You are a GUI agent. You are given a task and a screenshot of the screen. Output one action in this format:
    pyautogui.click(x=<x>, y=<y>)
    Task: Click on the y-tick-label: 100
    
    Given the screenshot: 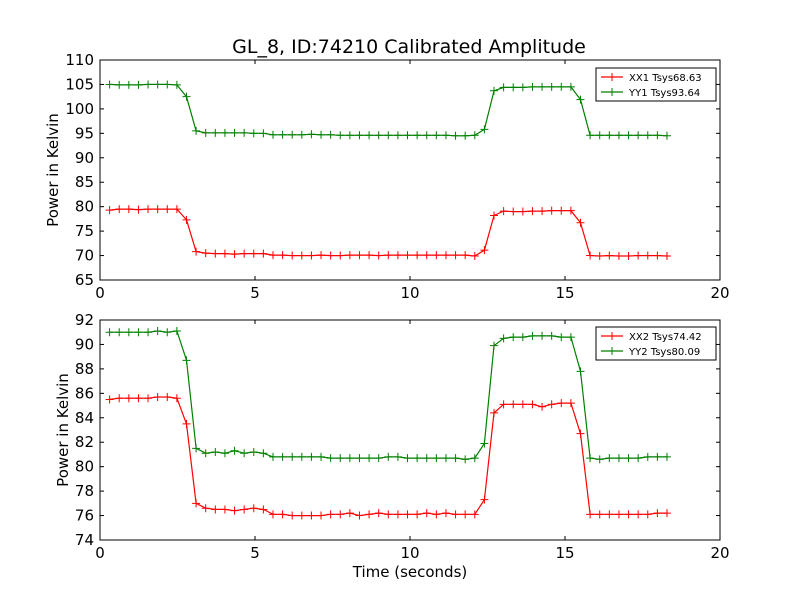 What is the action you would take?
    pyautogui.click(x=79, y=109)
    